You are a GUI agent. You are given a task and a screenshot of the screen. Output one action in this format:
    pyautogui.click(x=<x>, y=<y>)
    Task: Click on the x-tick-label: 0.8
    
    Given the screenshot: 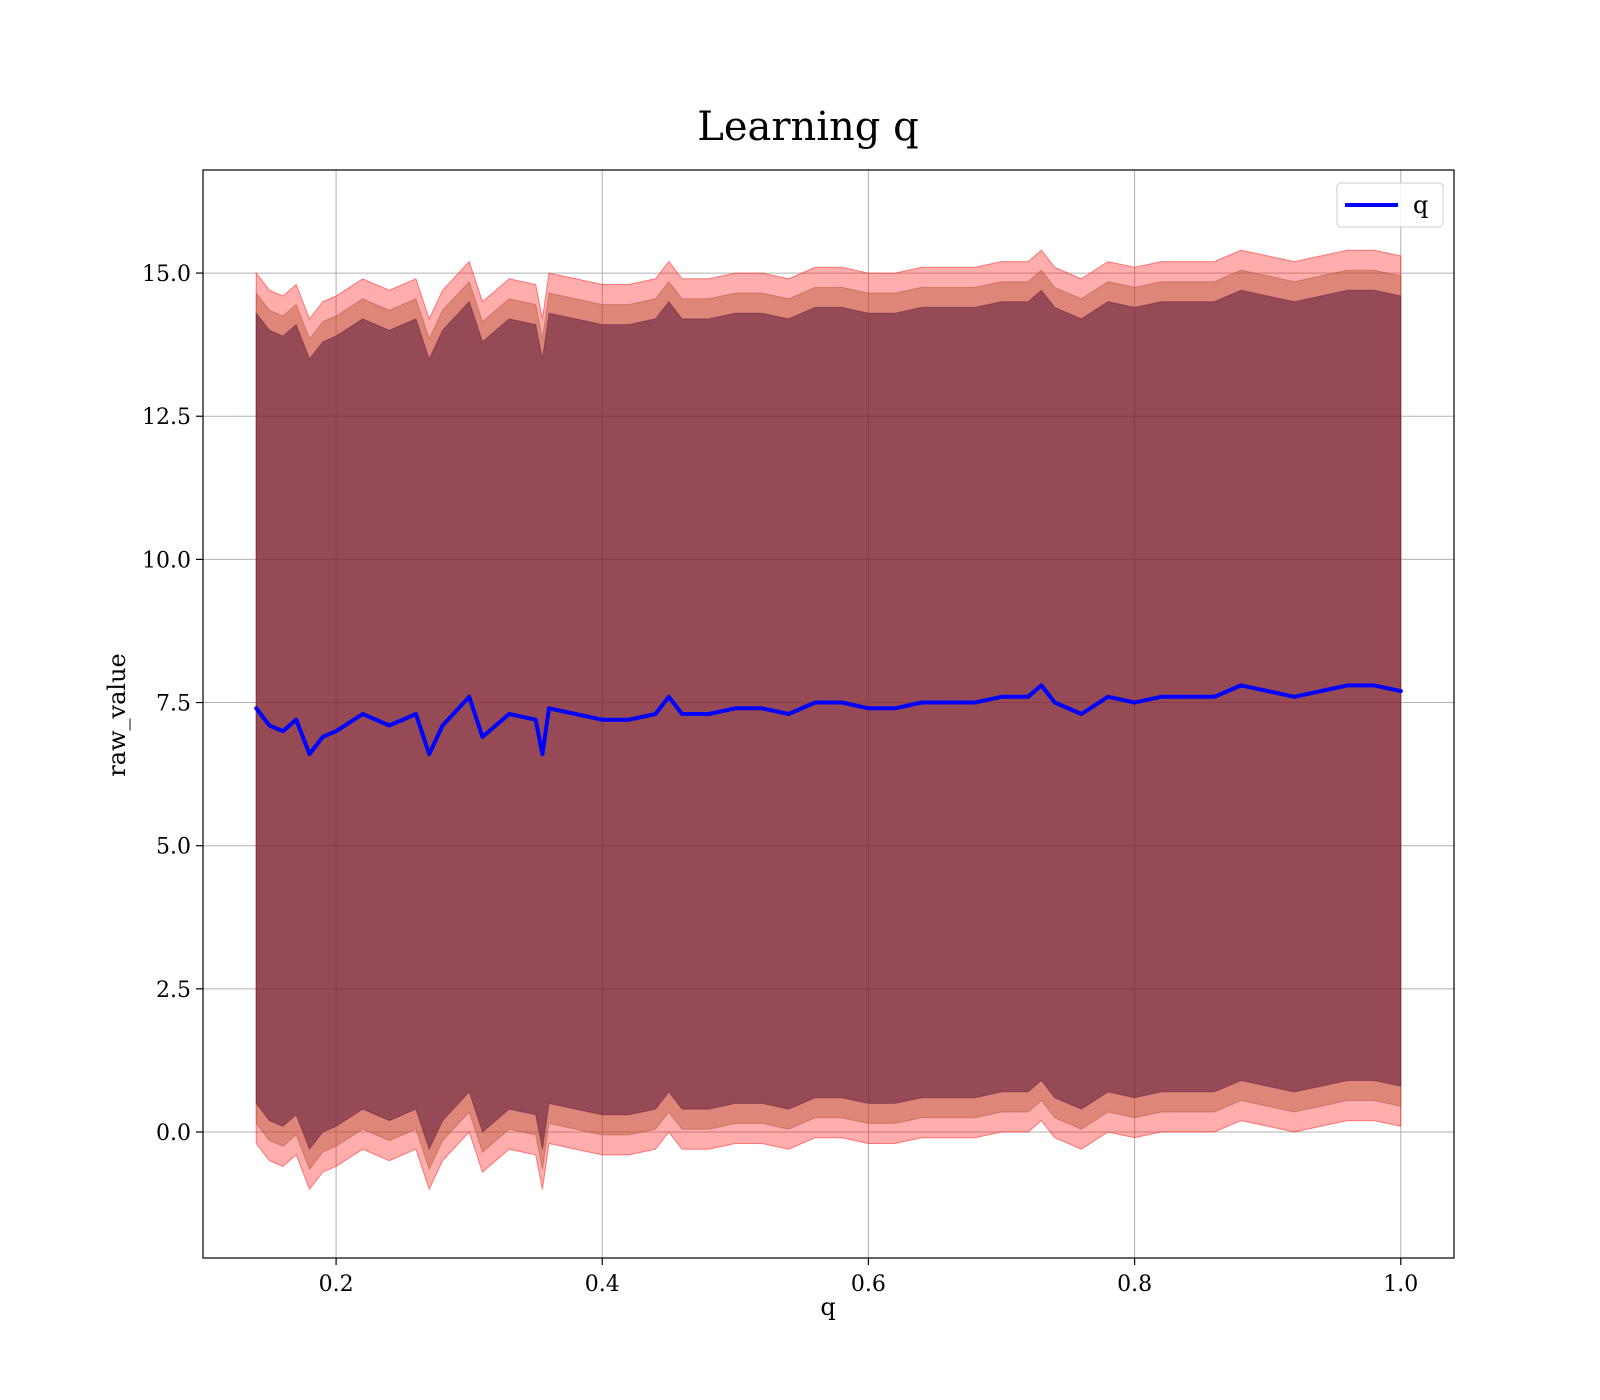 What is the action you would take?
    pyautogui.click(x=1134, y=1284)
    